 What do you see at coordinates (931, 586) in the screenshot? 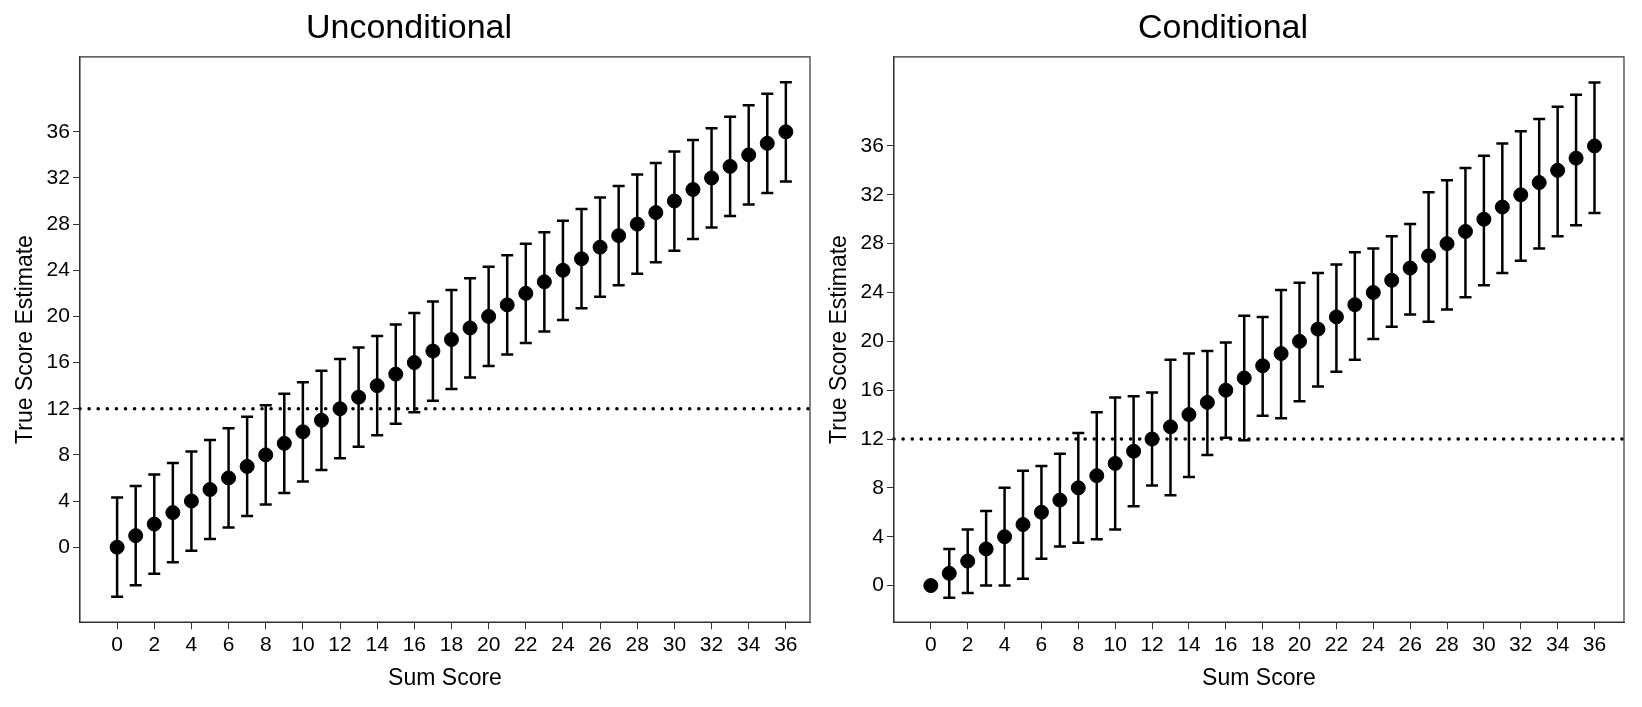
I see `point` at bounding box center [931, 586].